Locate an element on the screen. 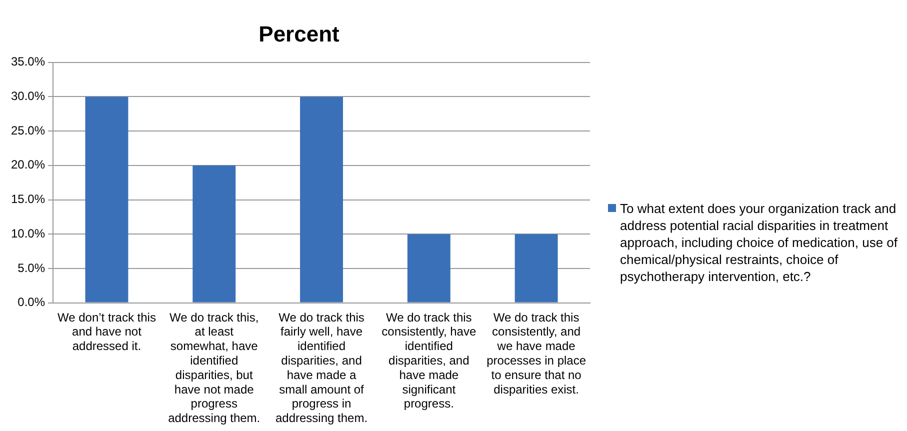 The width and height of the screenshot is (907, 431). y-tick-label: 10.0% is located at coordinates (28, 233).